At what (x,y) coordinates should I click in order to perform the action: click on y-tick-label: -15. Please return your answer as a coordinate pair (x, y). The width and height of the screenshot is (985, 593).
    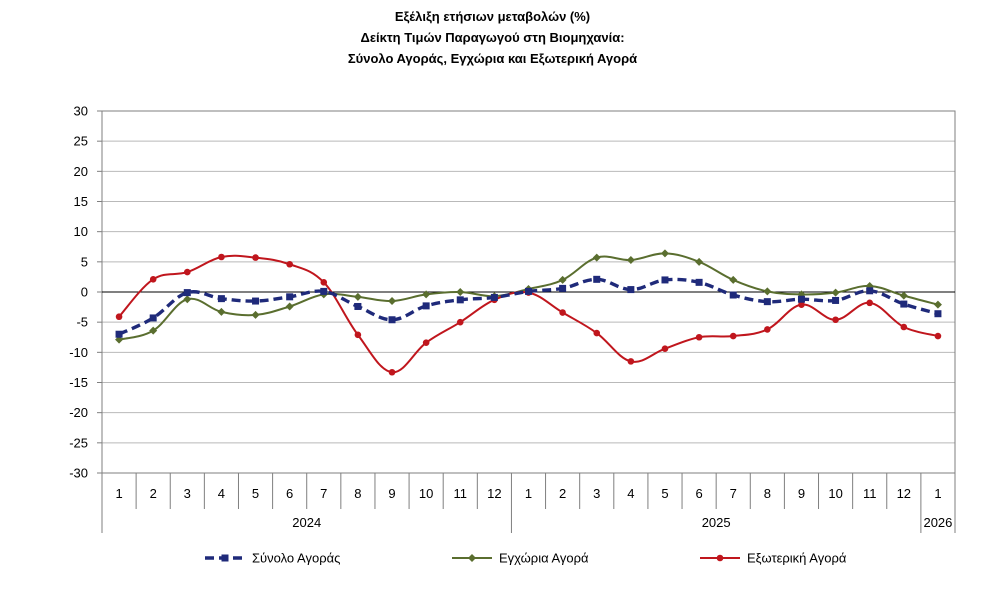
    Looking at the image, I should click on (78, 382).